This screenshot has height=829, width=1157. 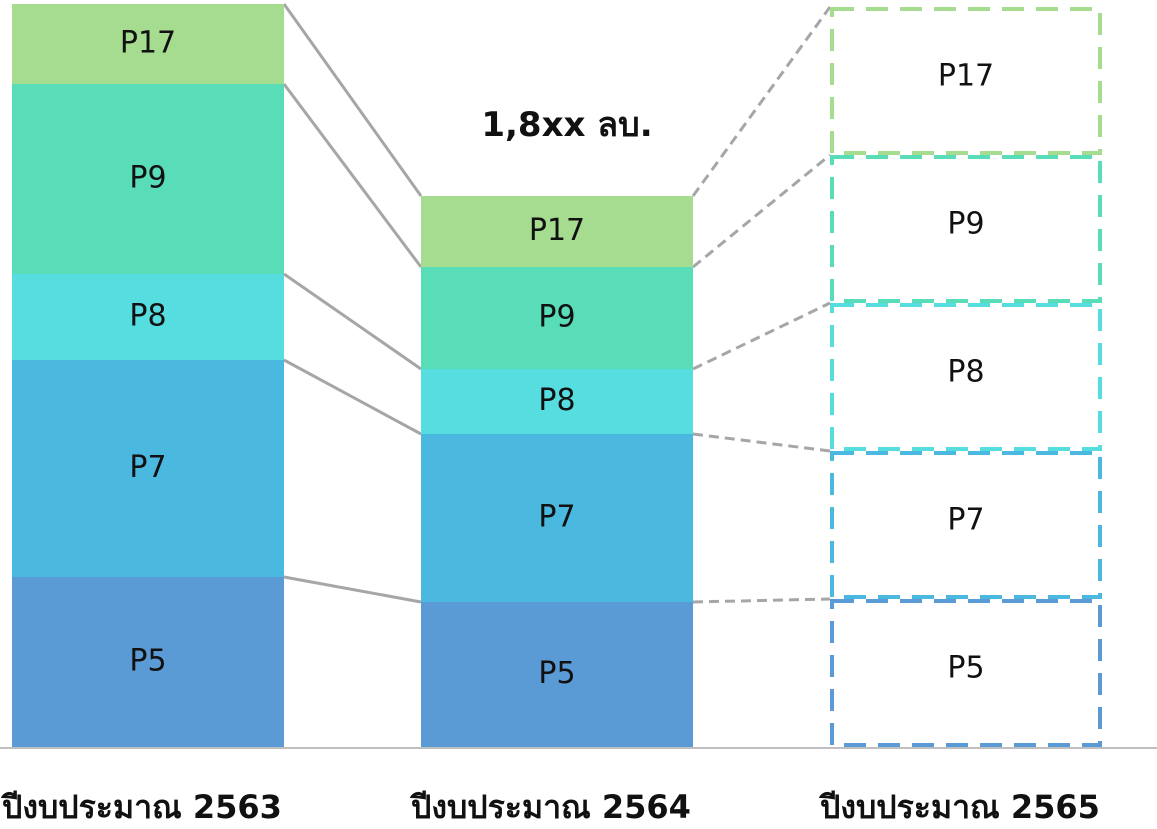 I want to click on segment-label-p17-3: P17, so click(x=966, y=76).